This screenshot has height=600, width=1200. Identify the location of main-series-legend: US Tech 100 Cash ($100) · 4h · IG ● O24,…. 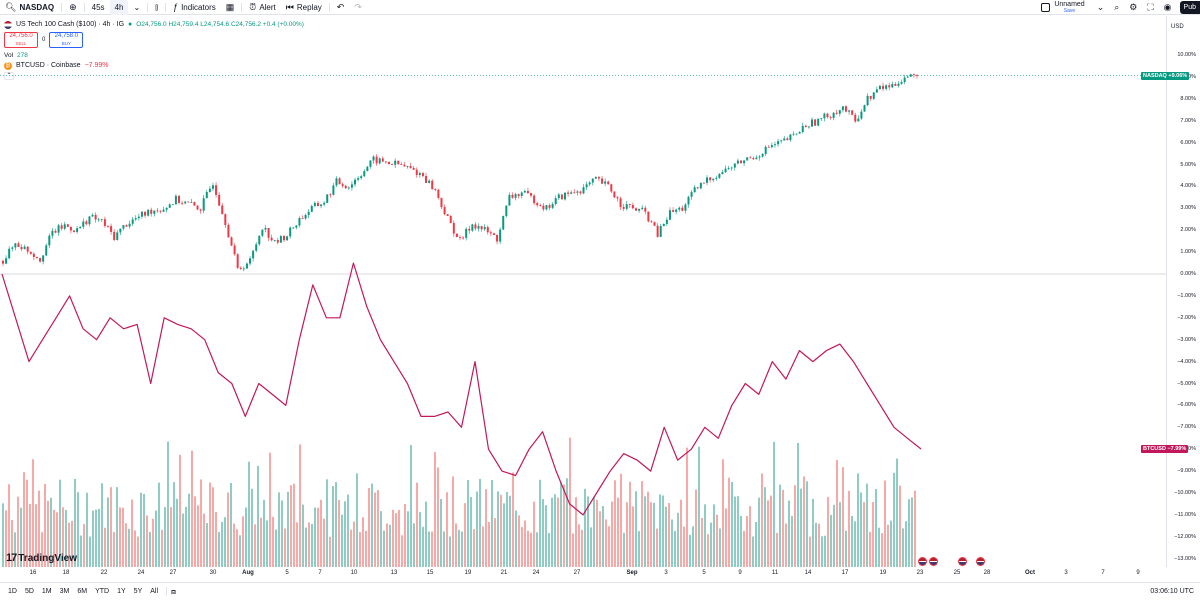
(154, 25).